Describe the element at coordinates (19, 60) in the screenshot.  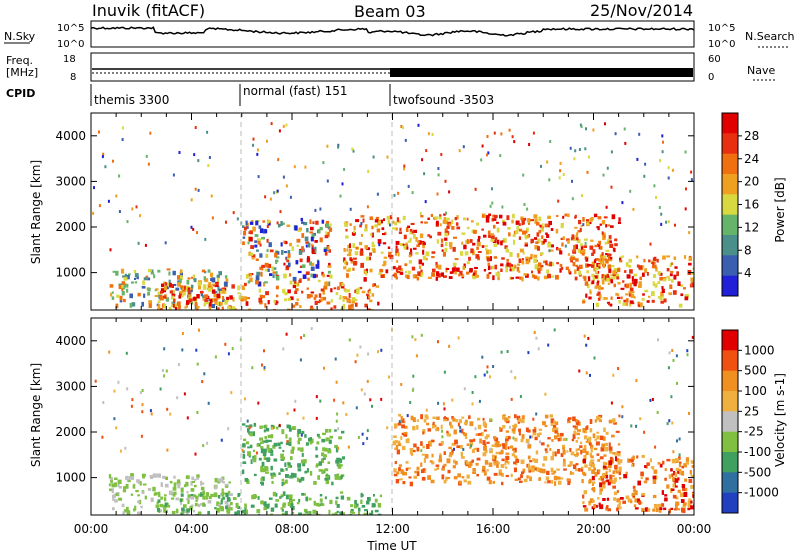
I see `freq-label: Freq.` at that location.